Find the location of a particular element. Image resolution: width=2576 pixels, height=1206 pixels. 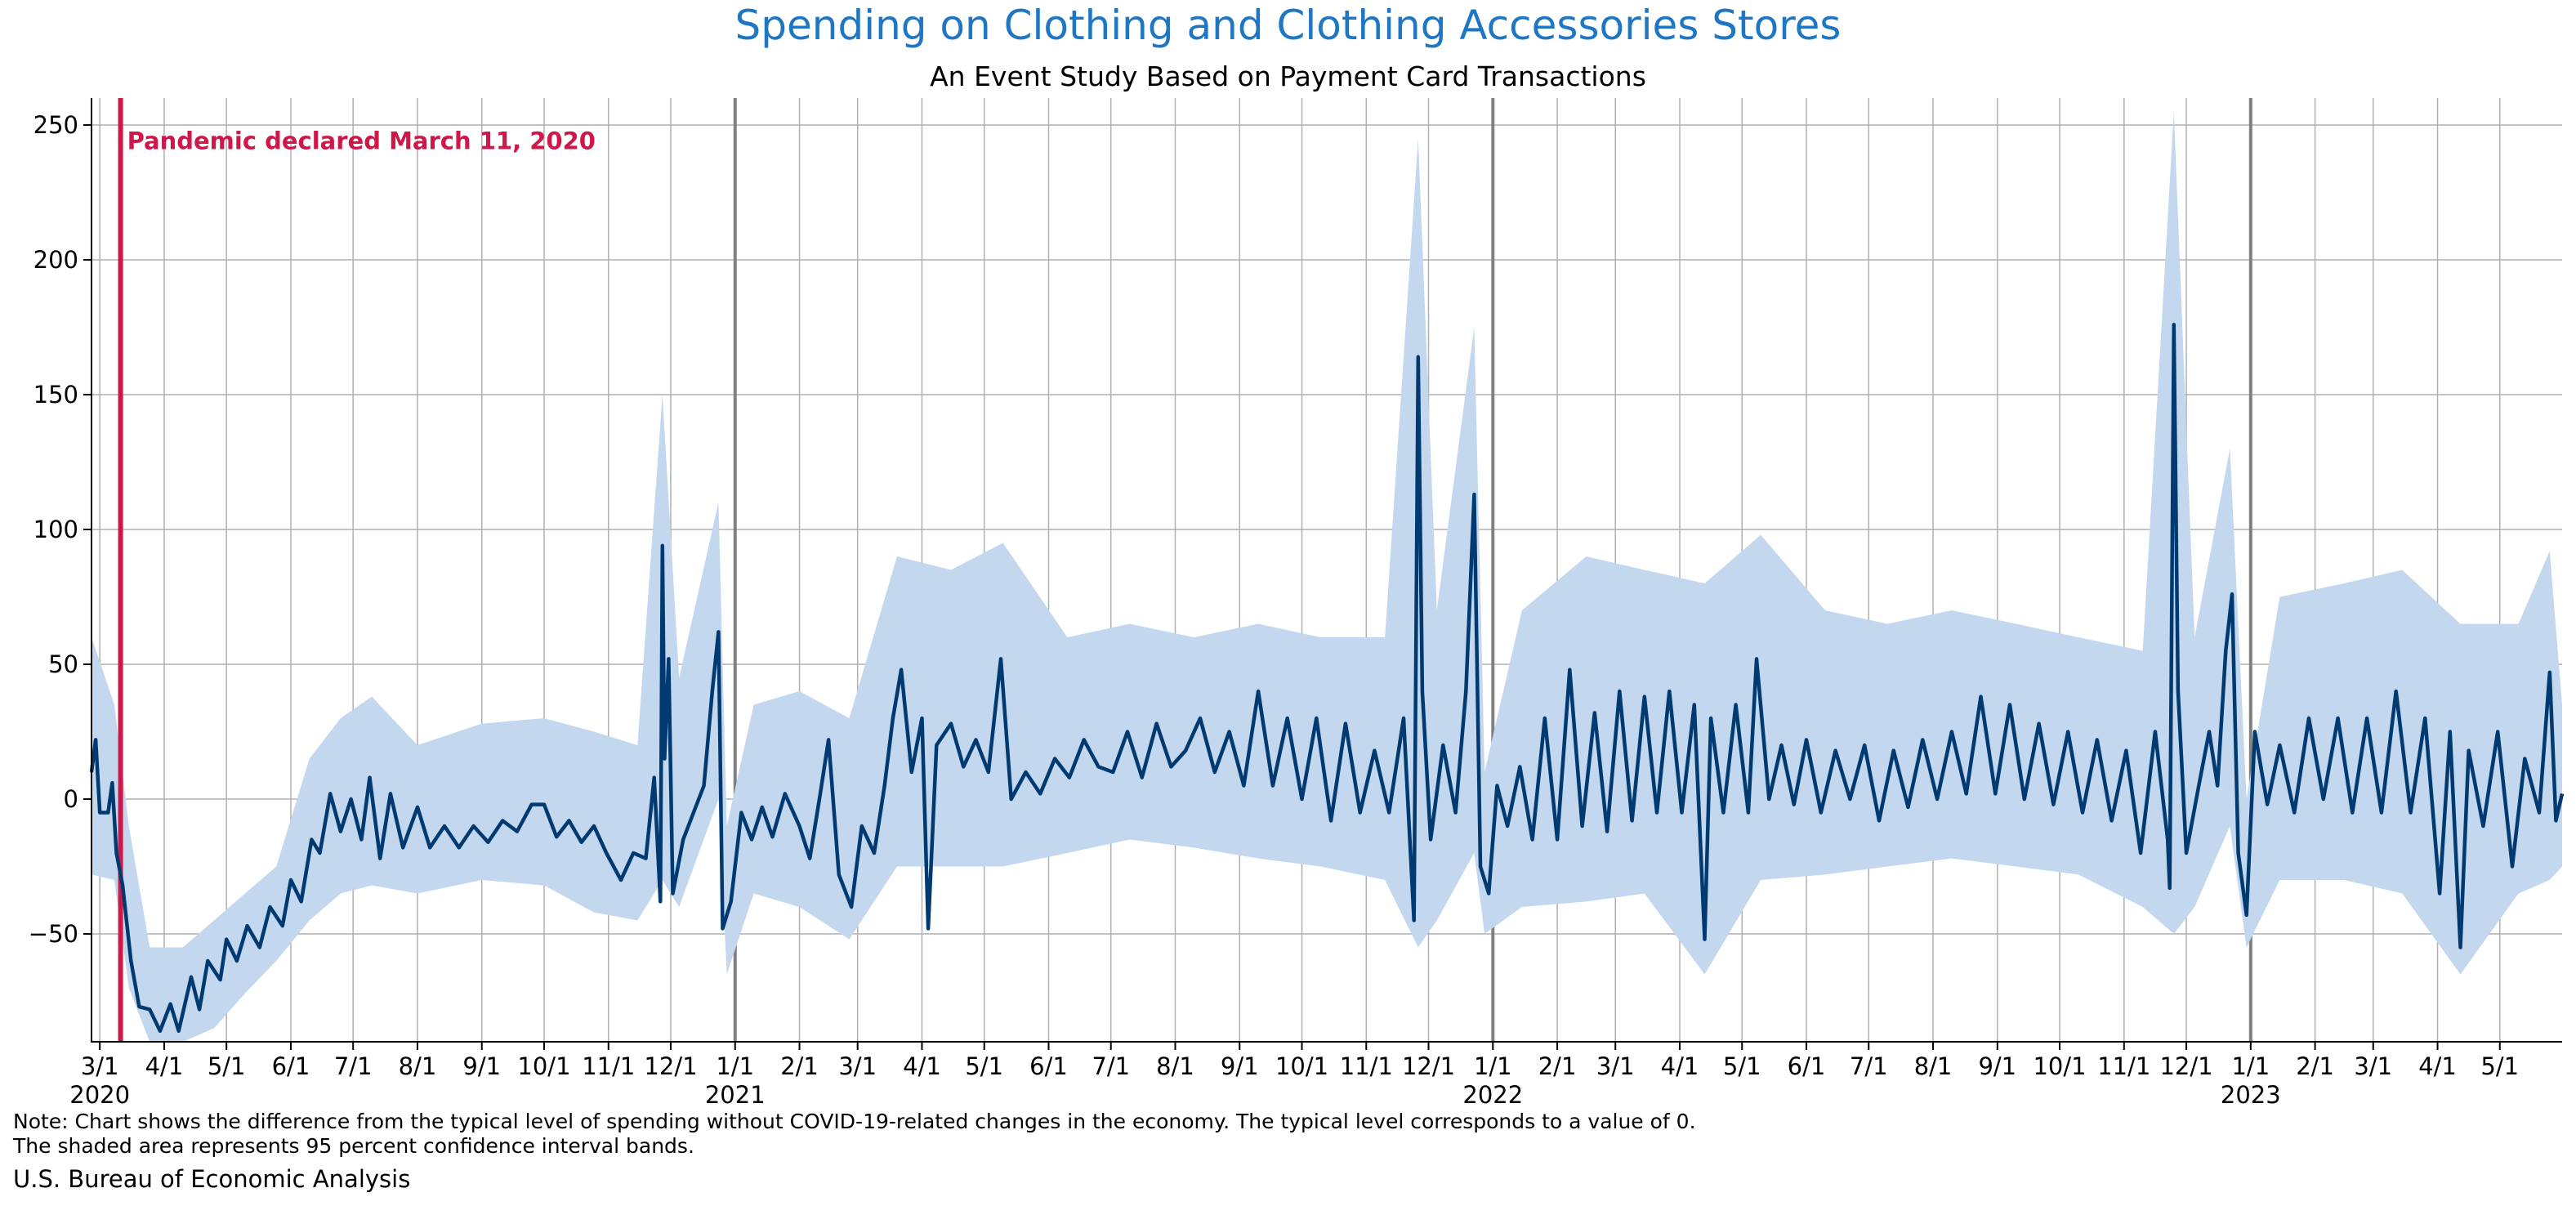

y-tick-label: 0 is located at coordinates (71, 799).